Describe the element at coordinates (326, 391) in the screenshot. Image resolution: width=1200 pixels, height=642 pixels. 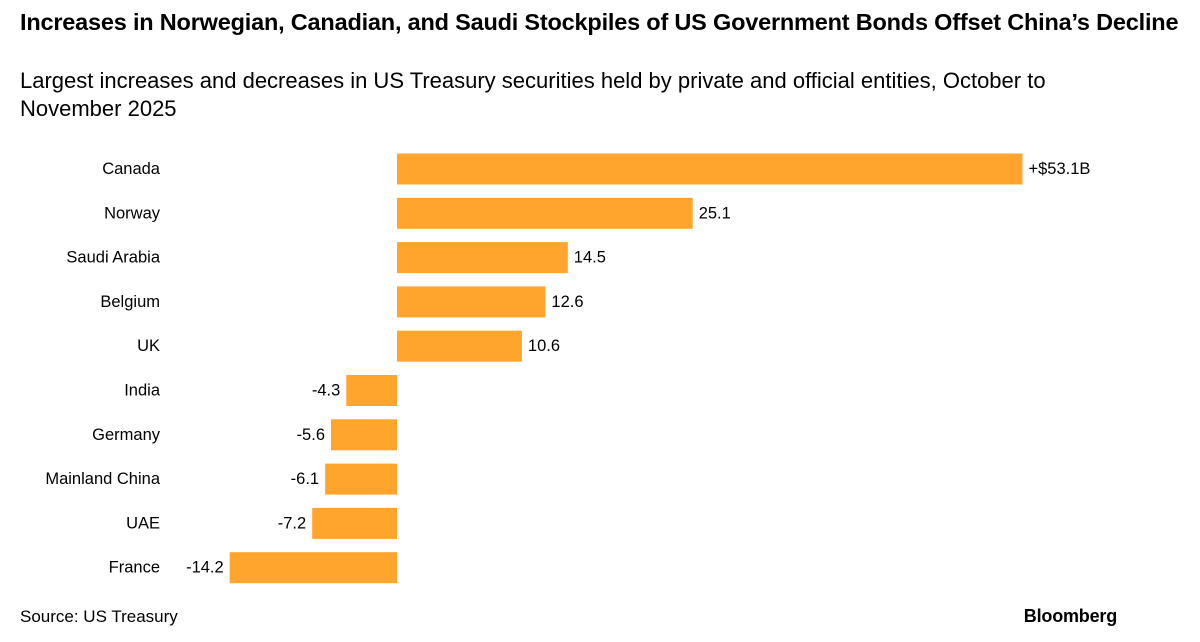
I see `value-label-india: -4.3` at that location.